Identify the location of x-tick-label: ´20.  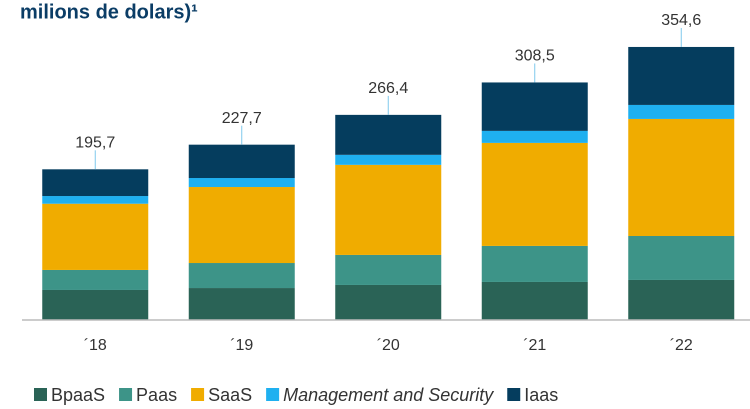
(388, 345).